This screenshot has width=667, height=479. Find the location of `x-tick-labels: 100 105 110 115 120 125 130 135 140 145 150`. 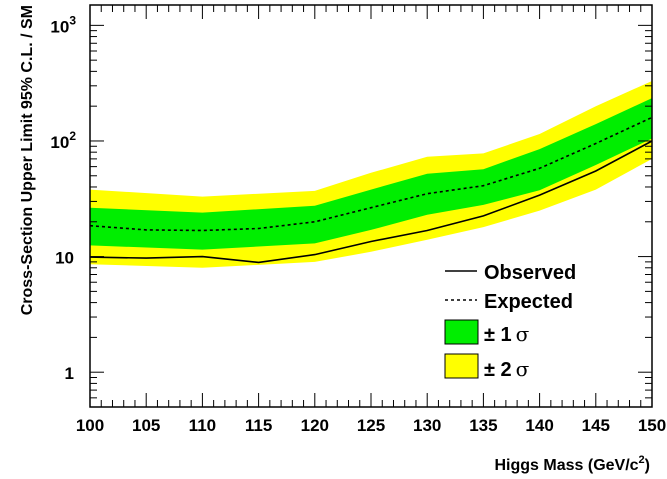

x-tick-labels: 100 105 110 115 120 125 130 135 140 145 150 is located at coordinates (371, 425).